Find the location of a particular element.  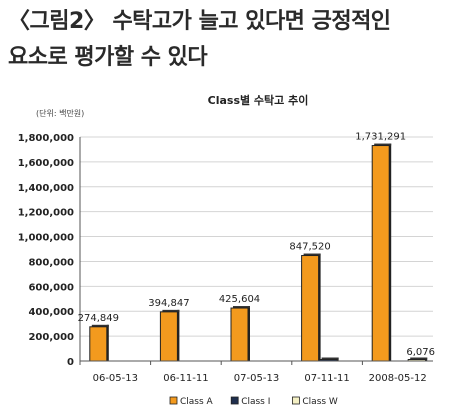

legend: Class A Class I Class W is located at coordinates (253, 401).